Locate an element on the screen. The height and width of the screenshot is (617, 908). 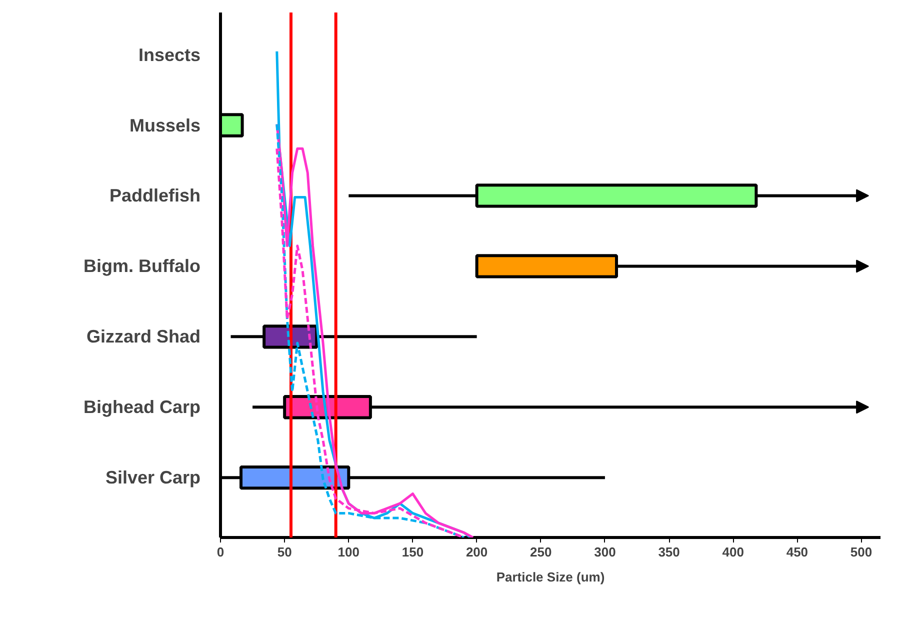
x-tick-label: 250 is located at coordinates (541, 552).